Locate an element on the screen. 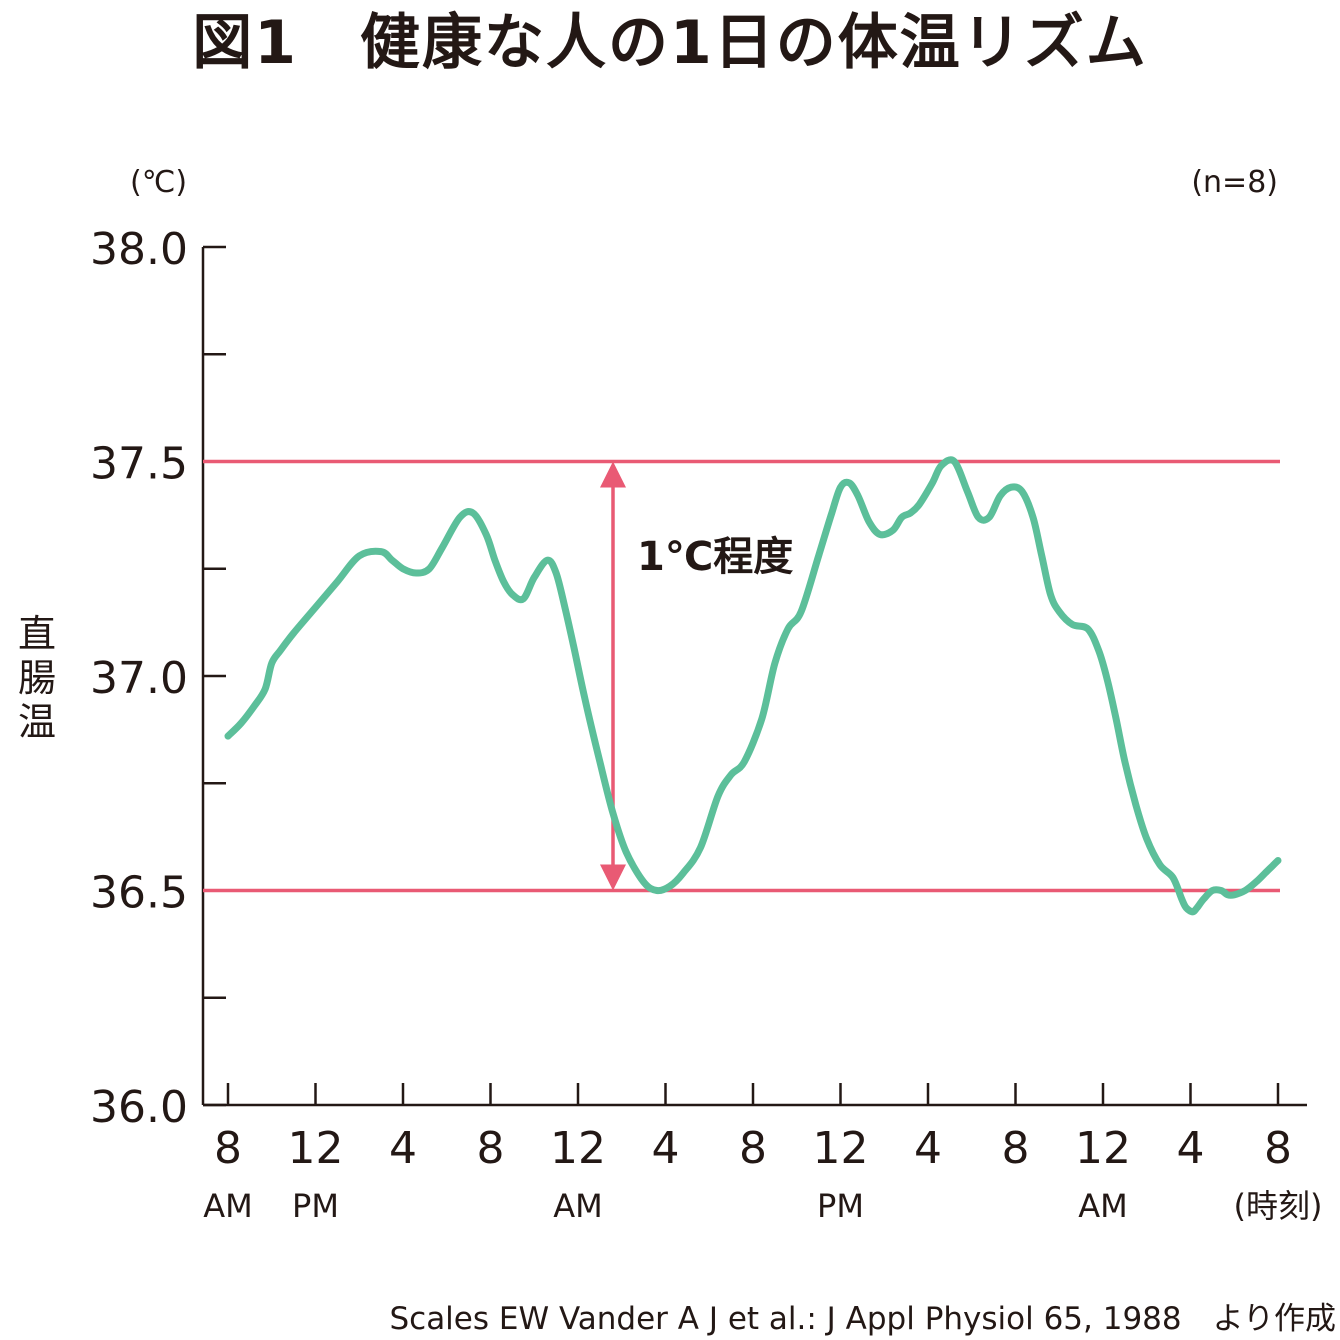  y-tick-label: 37.5 is located at coordinates (139, 464).